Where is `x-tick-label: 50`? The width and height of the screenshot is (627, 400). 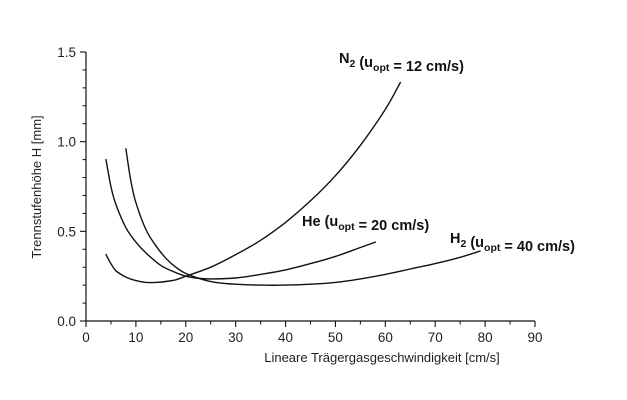 x-tick-label: 50 is located at coordinates (335, 337).